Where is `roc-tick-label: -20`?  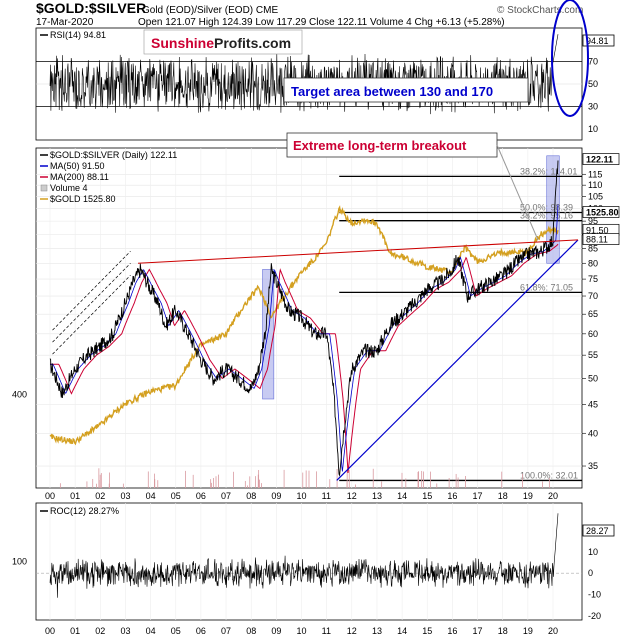
roc-tick-label: -20 is located at coordinates (594, 616).